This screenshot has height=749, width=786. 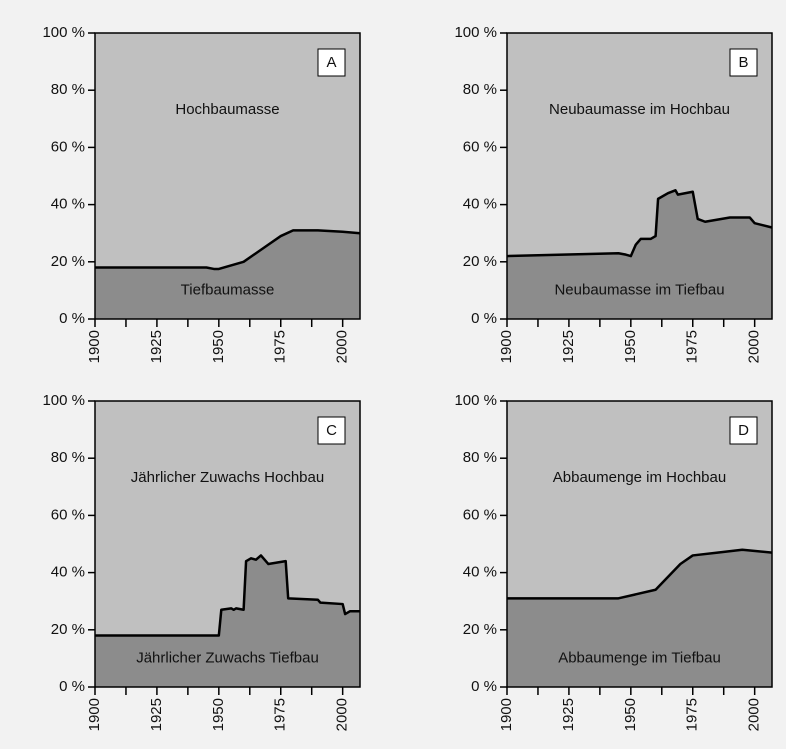 I want to click on upper-region-label: Neubaumasse im Hochbau, so click(x=639, y=109).